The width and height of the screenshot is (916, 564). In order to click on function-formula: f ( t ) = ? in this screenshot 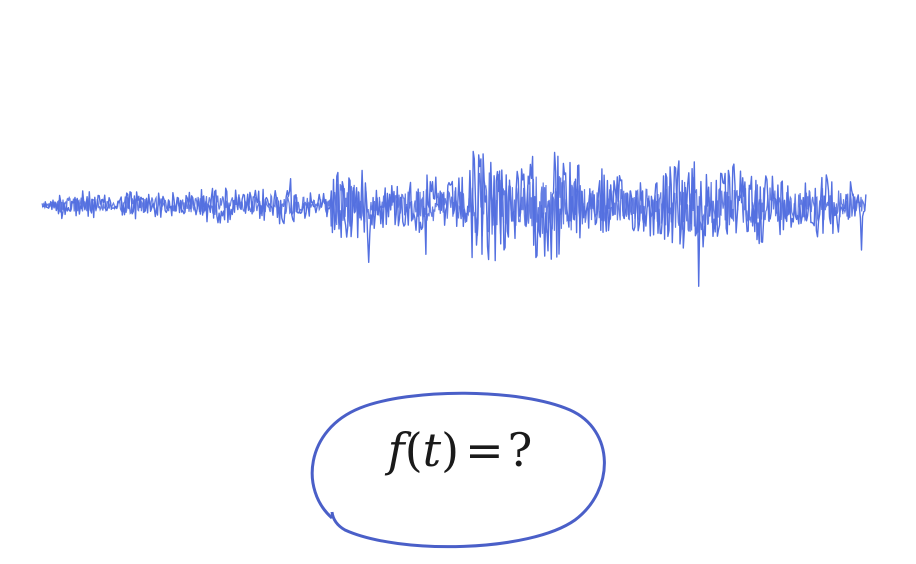, I will do `click(460, 450)`.